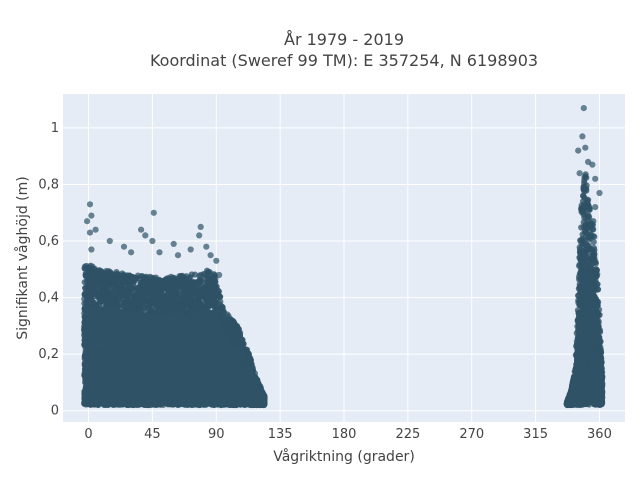  Describe the element at coordinates (200, 275) in the screenshot. I see `data-point` at that location.